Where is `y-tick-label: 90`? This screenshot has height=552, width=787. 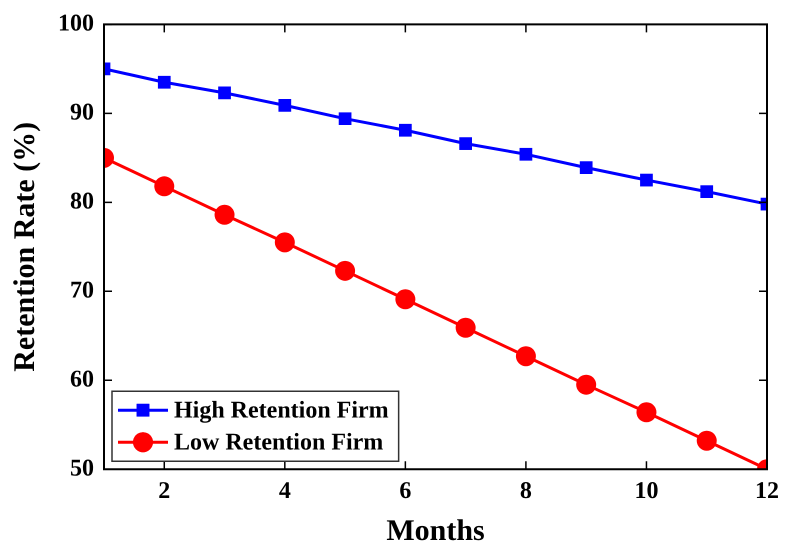 y-tick-label: 90 is located at coordinates (82, 113).